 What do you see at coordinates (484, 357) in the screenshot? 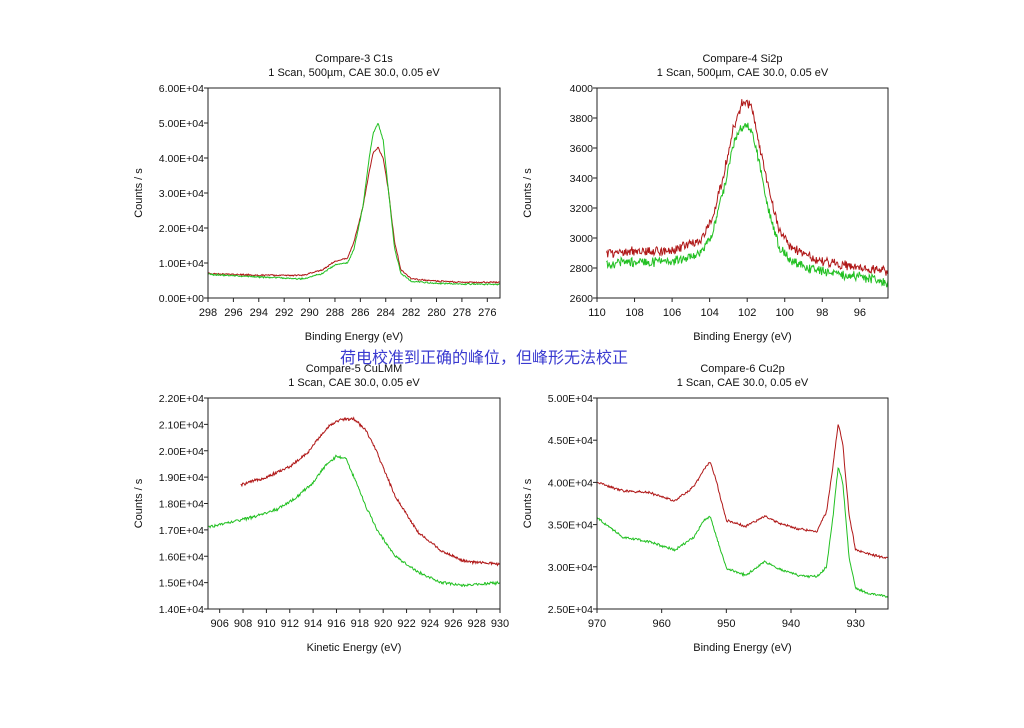
I see `caption-text: 荷电校准到正确的峰位，但峰形无法校正` at bounding box center [484, 357].